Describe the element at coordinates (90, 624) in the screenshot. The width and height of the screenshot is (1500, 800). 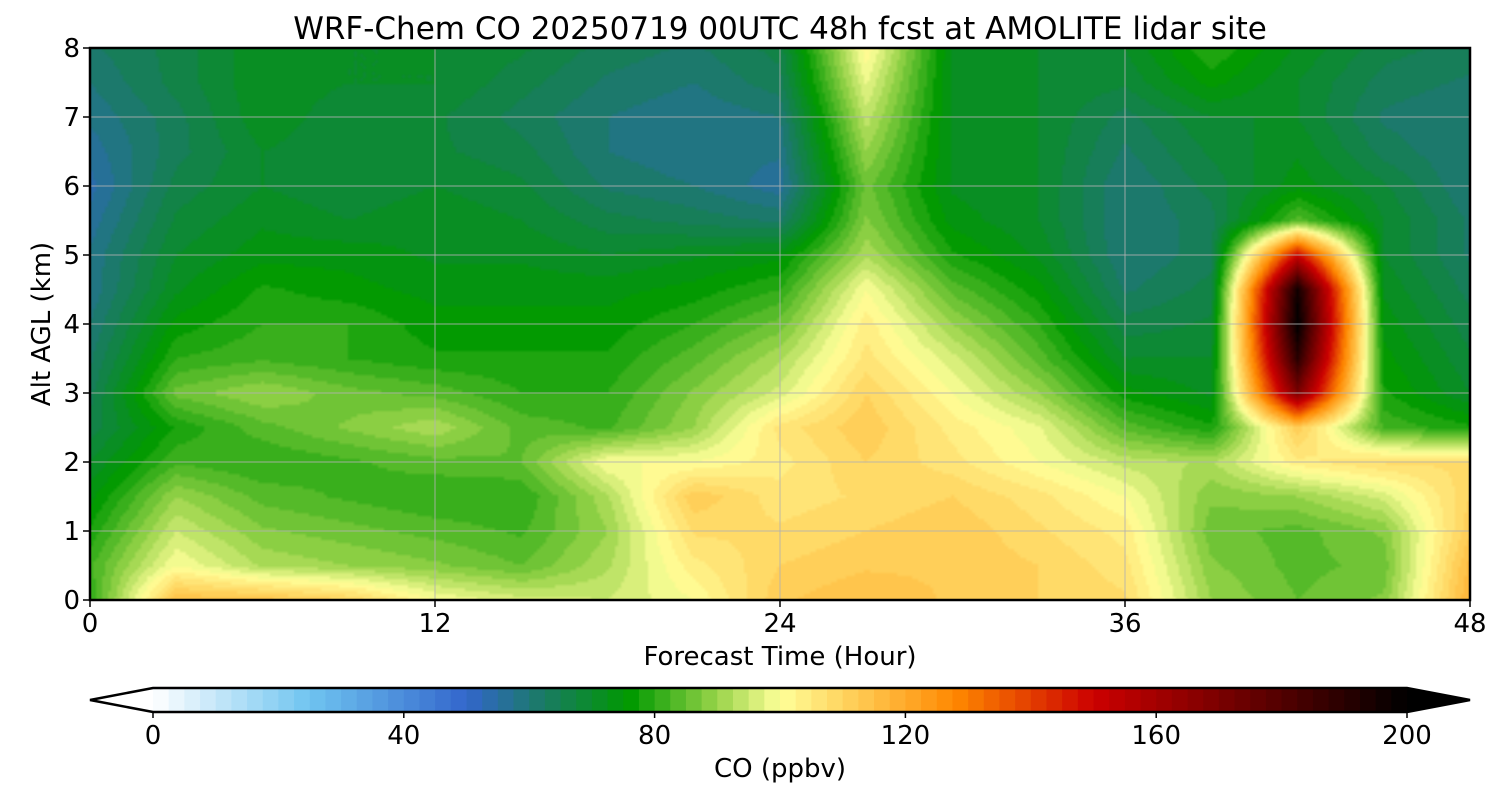
I see `x-tick-label: 0` at that location.